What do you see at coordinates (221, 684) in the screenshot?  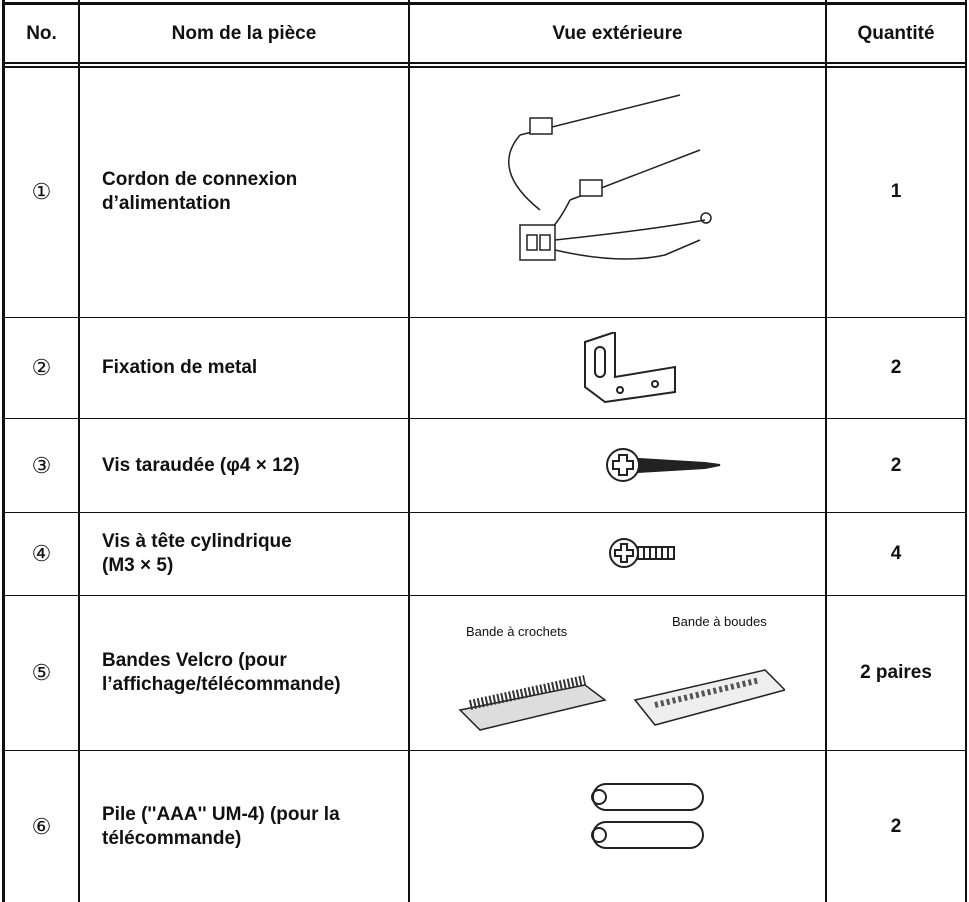 I see `part-name-line: l’affichage/télécommande)` at bounding box center [221, 684].